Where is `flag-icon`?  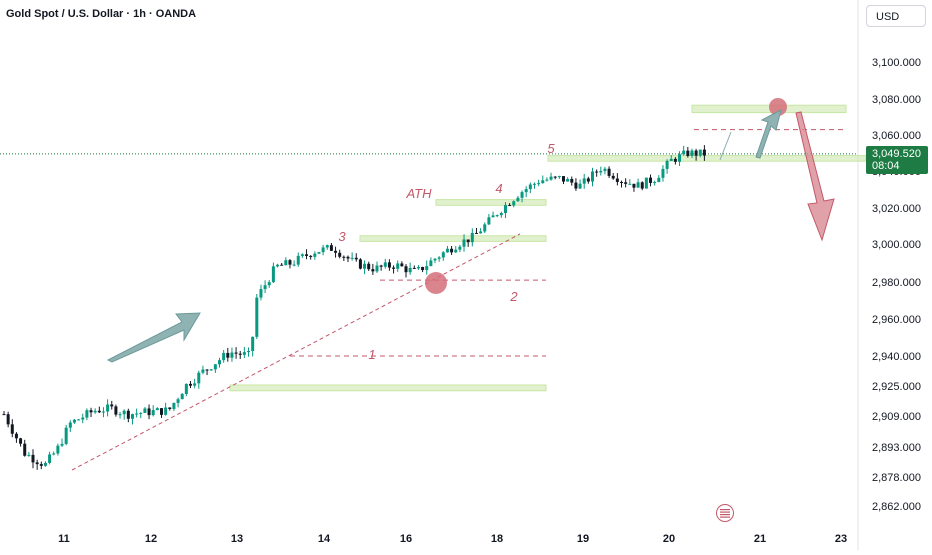 flag-icon is located at coordinates (725, 513).